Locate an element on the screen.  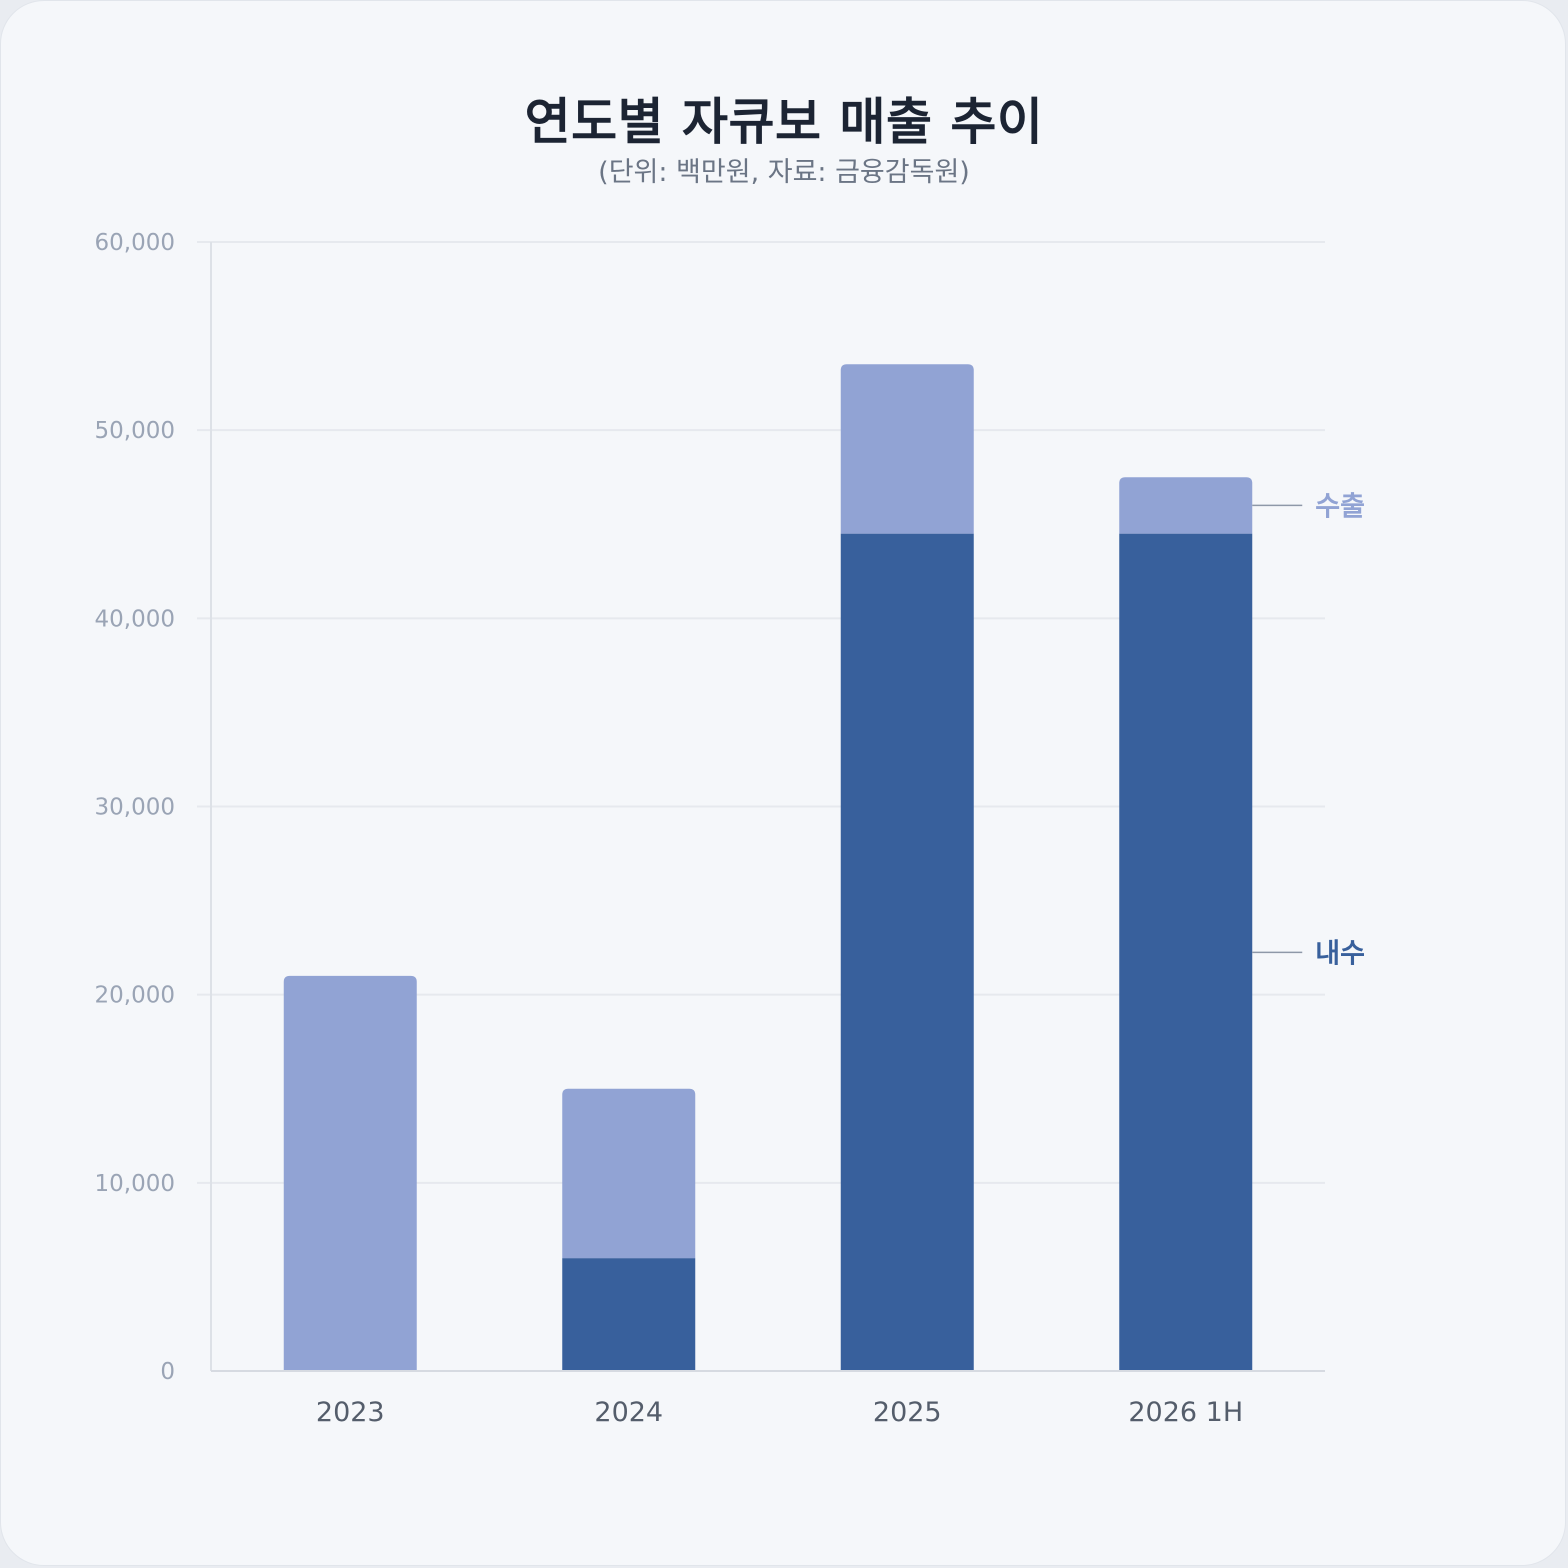
y-tick-label: 40,000 is located at coordinates (135, 619).